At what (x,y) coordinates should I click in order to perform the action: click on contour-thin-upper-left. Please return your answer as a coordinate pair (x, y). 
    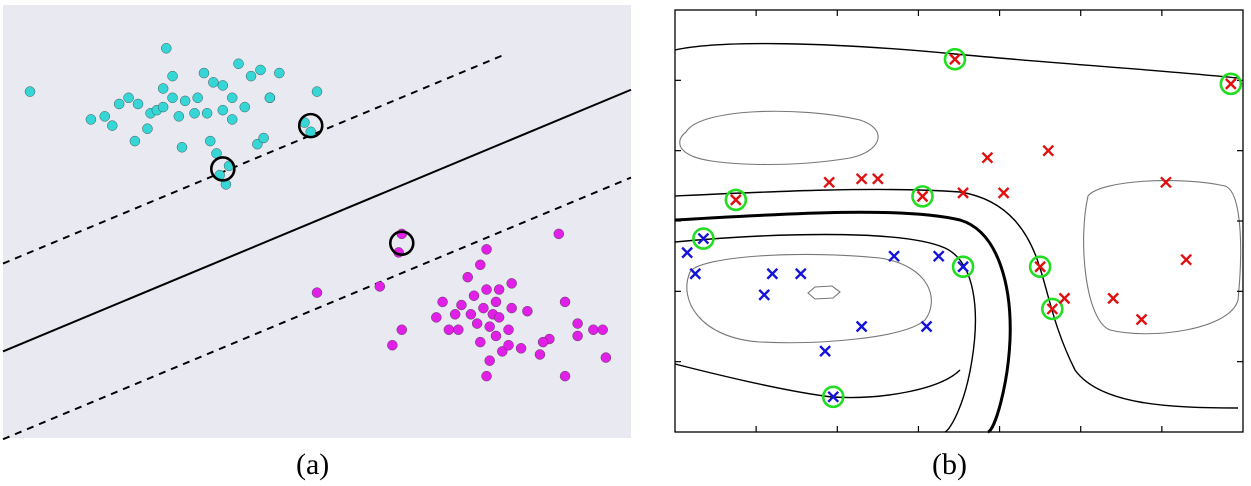
    Looking at the image, I should click on (779, 138).